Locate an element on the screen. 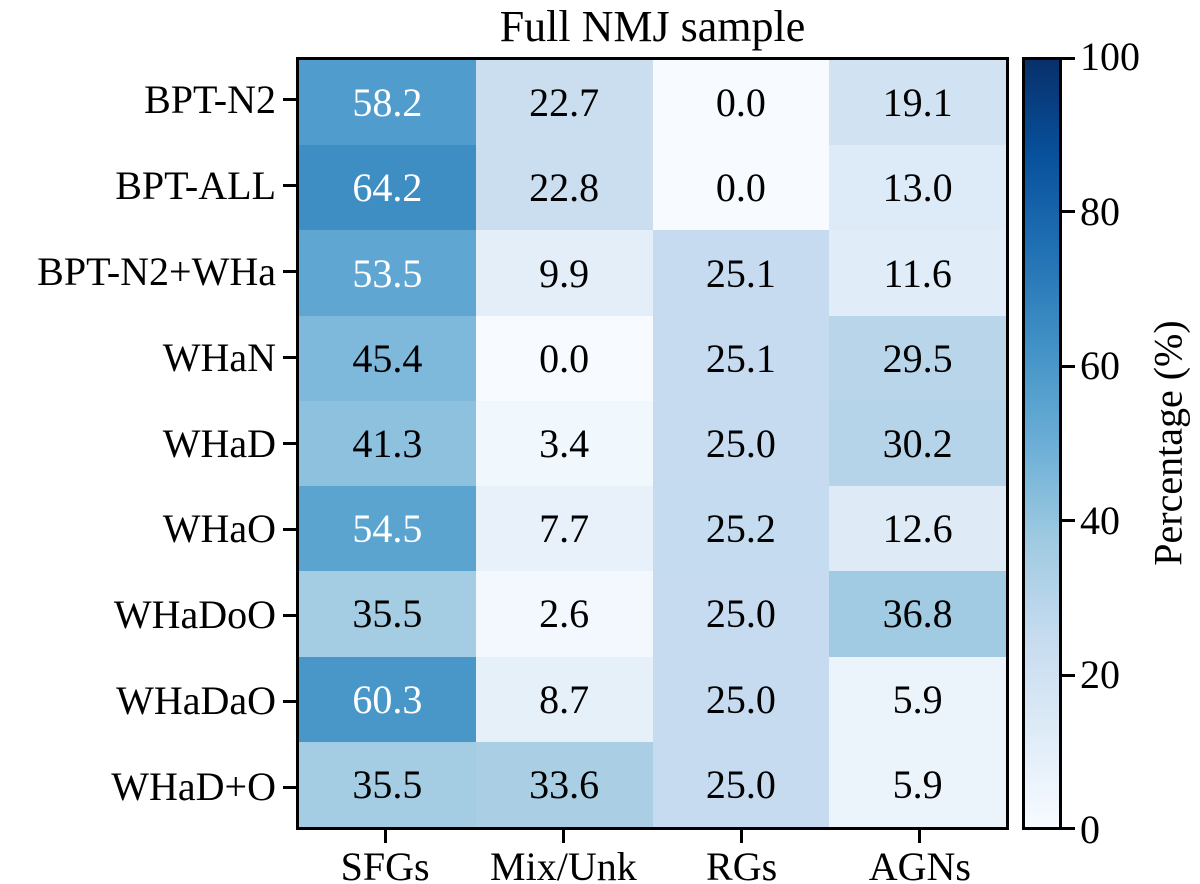 The width and height of the screenshot is (1200, 884). heatmap-cell: 53.5 is located at coordinates (387, 273).